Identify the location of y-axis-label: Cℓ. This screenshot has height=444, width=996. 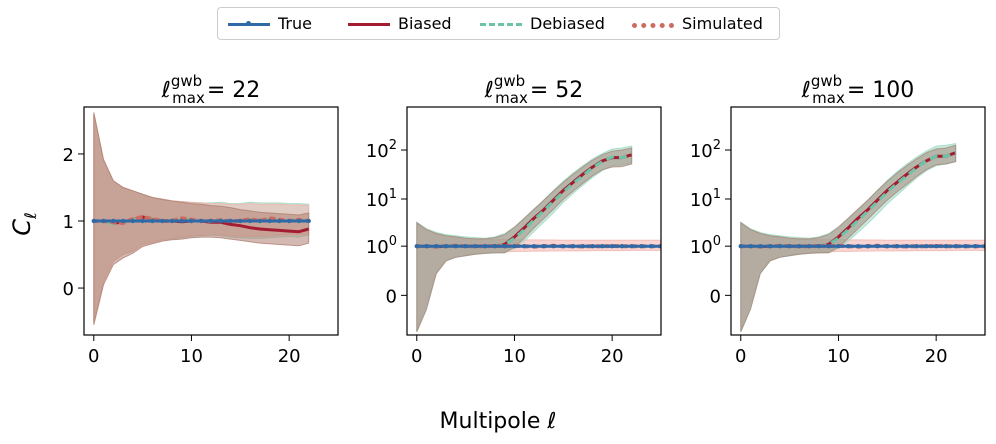
(24, 223).